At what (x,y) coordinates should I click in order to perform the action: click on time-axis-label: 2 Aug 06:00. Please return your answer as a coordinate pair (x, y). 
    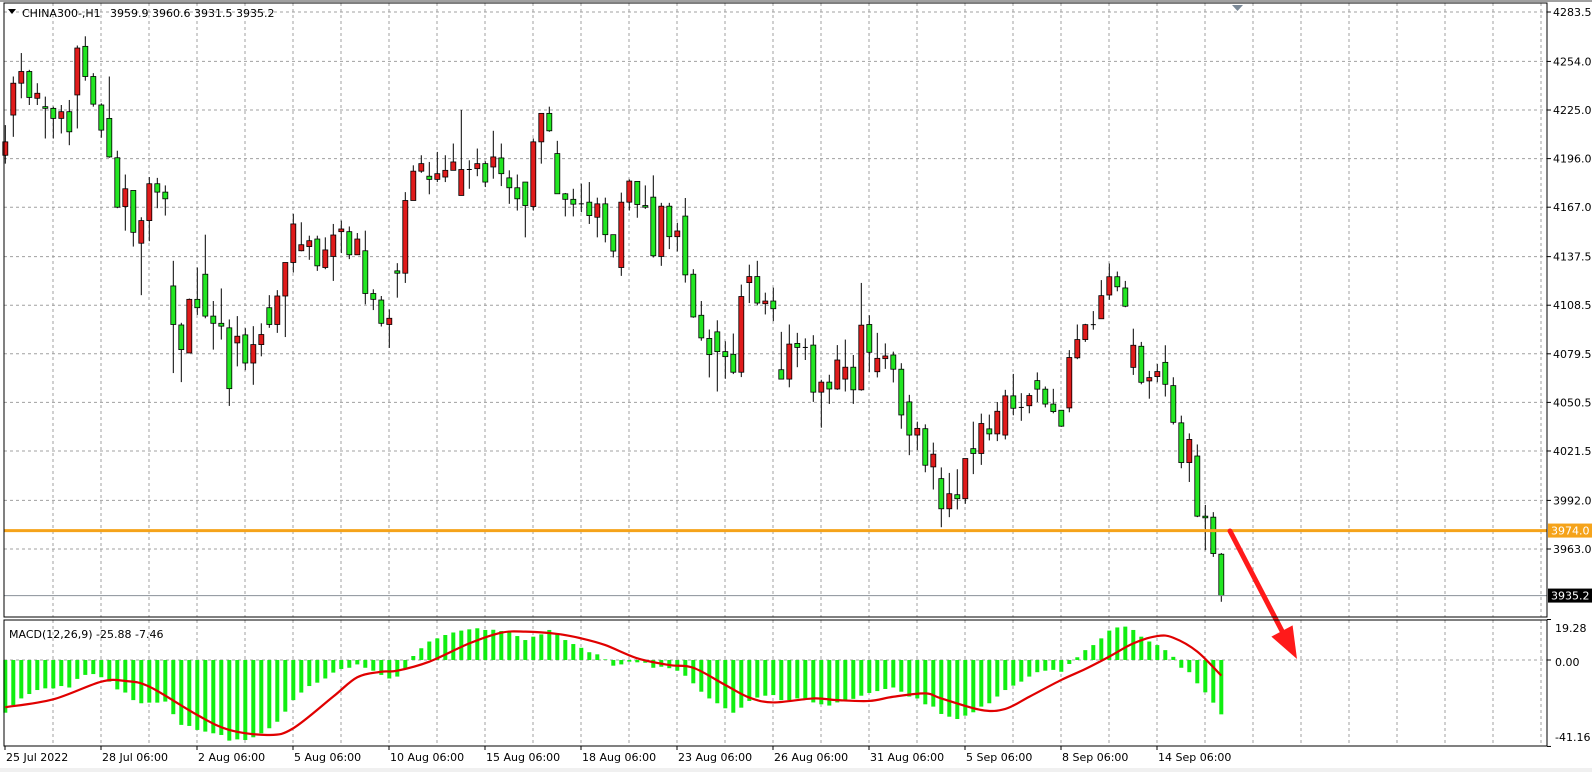
    Looking at the image, I should click on (231, 757).